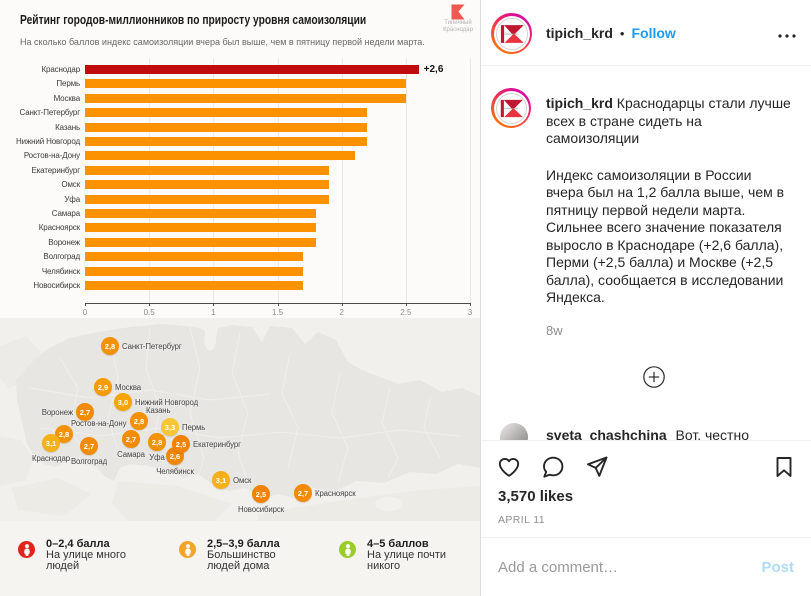 The height and width of the screenshot is (596, 811). What do you see at coordinates (514, 431) in the screenshot?
I see `commenter-avatar` at bounding box center [514, 431].